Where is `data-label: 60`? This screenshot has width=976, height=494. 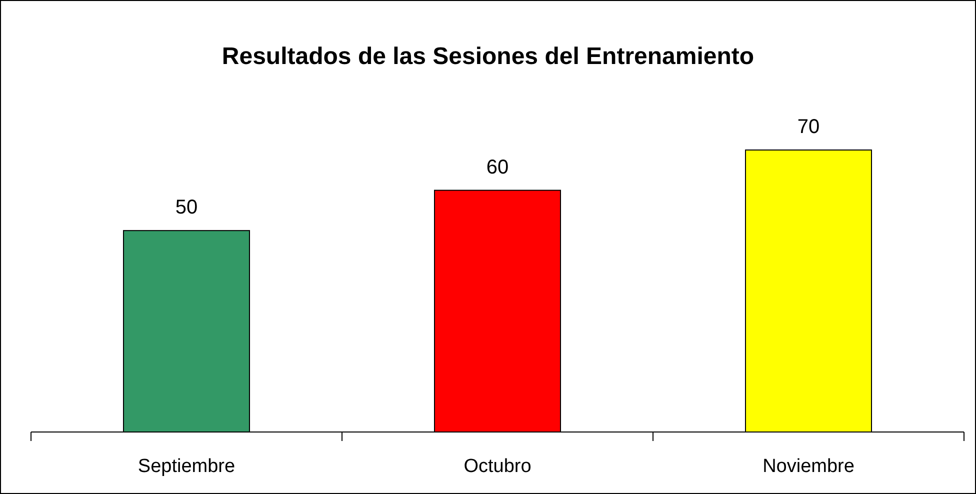
data-label: 60 is located at coordinates (497, 167).